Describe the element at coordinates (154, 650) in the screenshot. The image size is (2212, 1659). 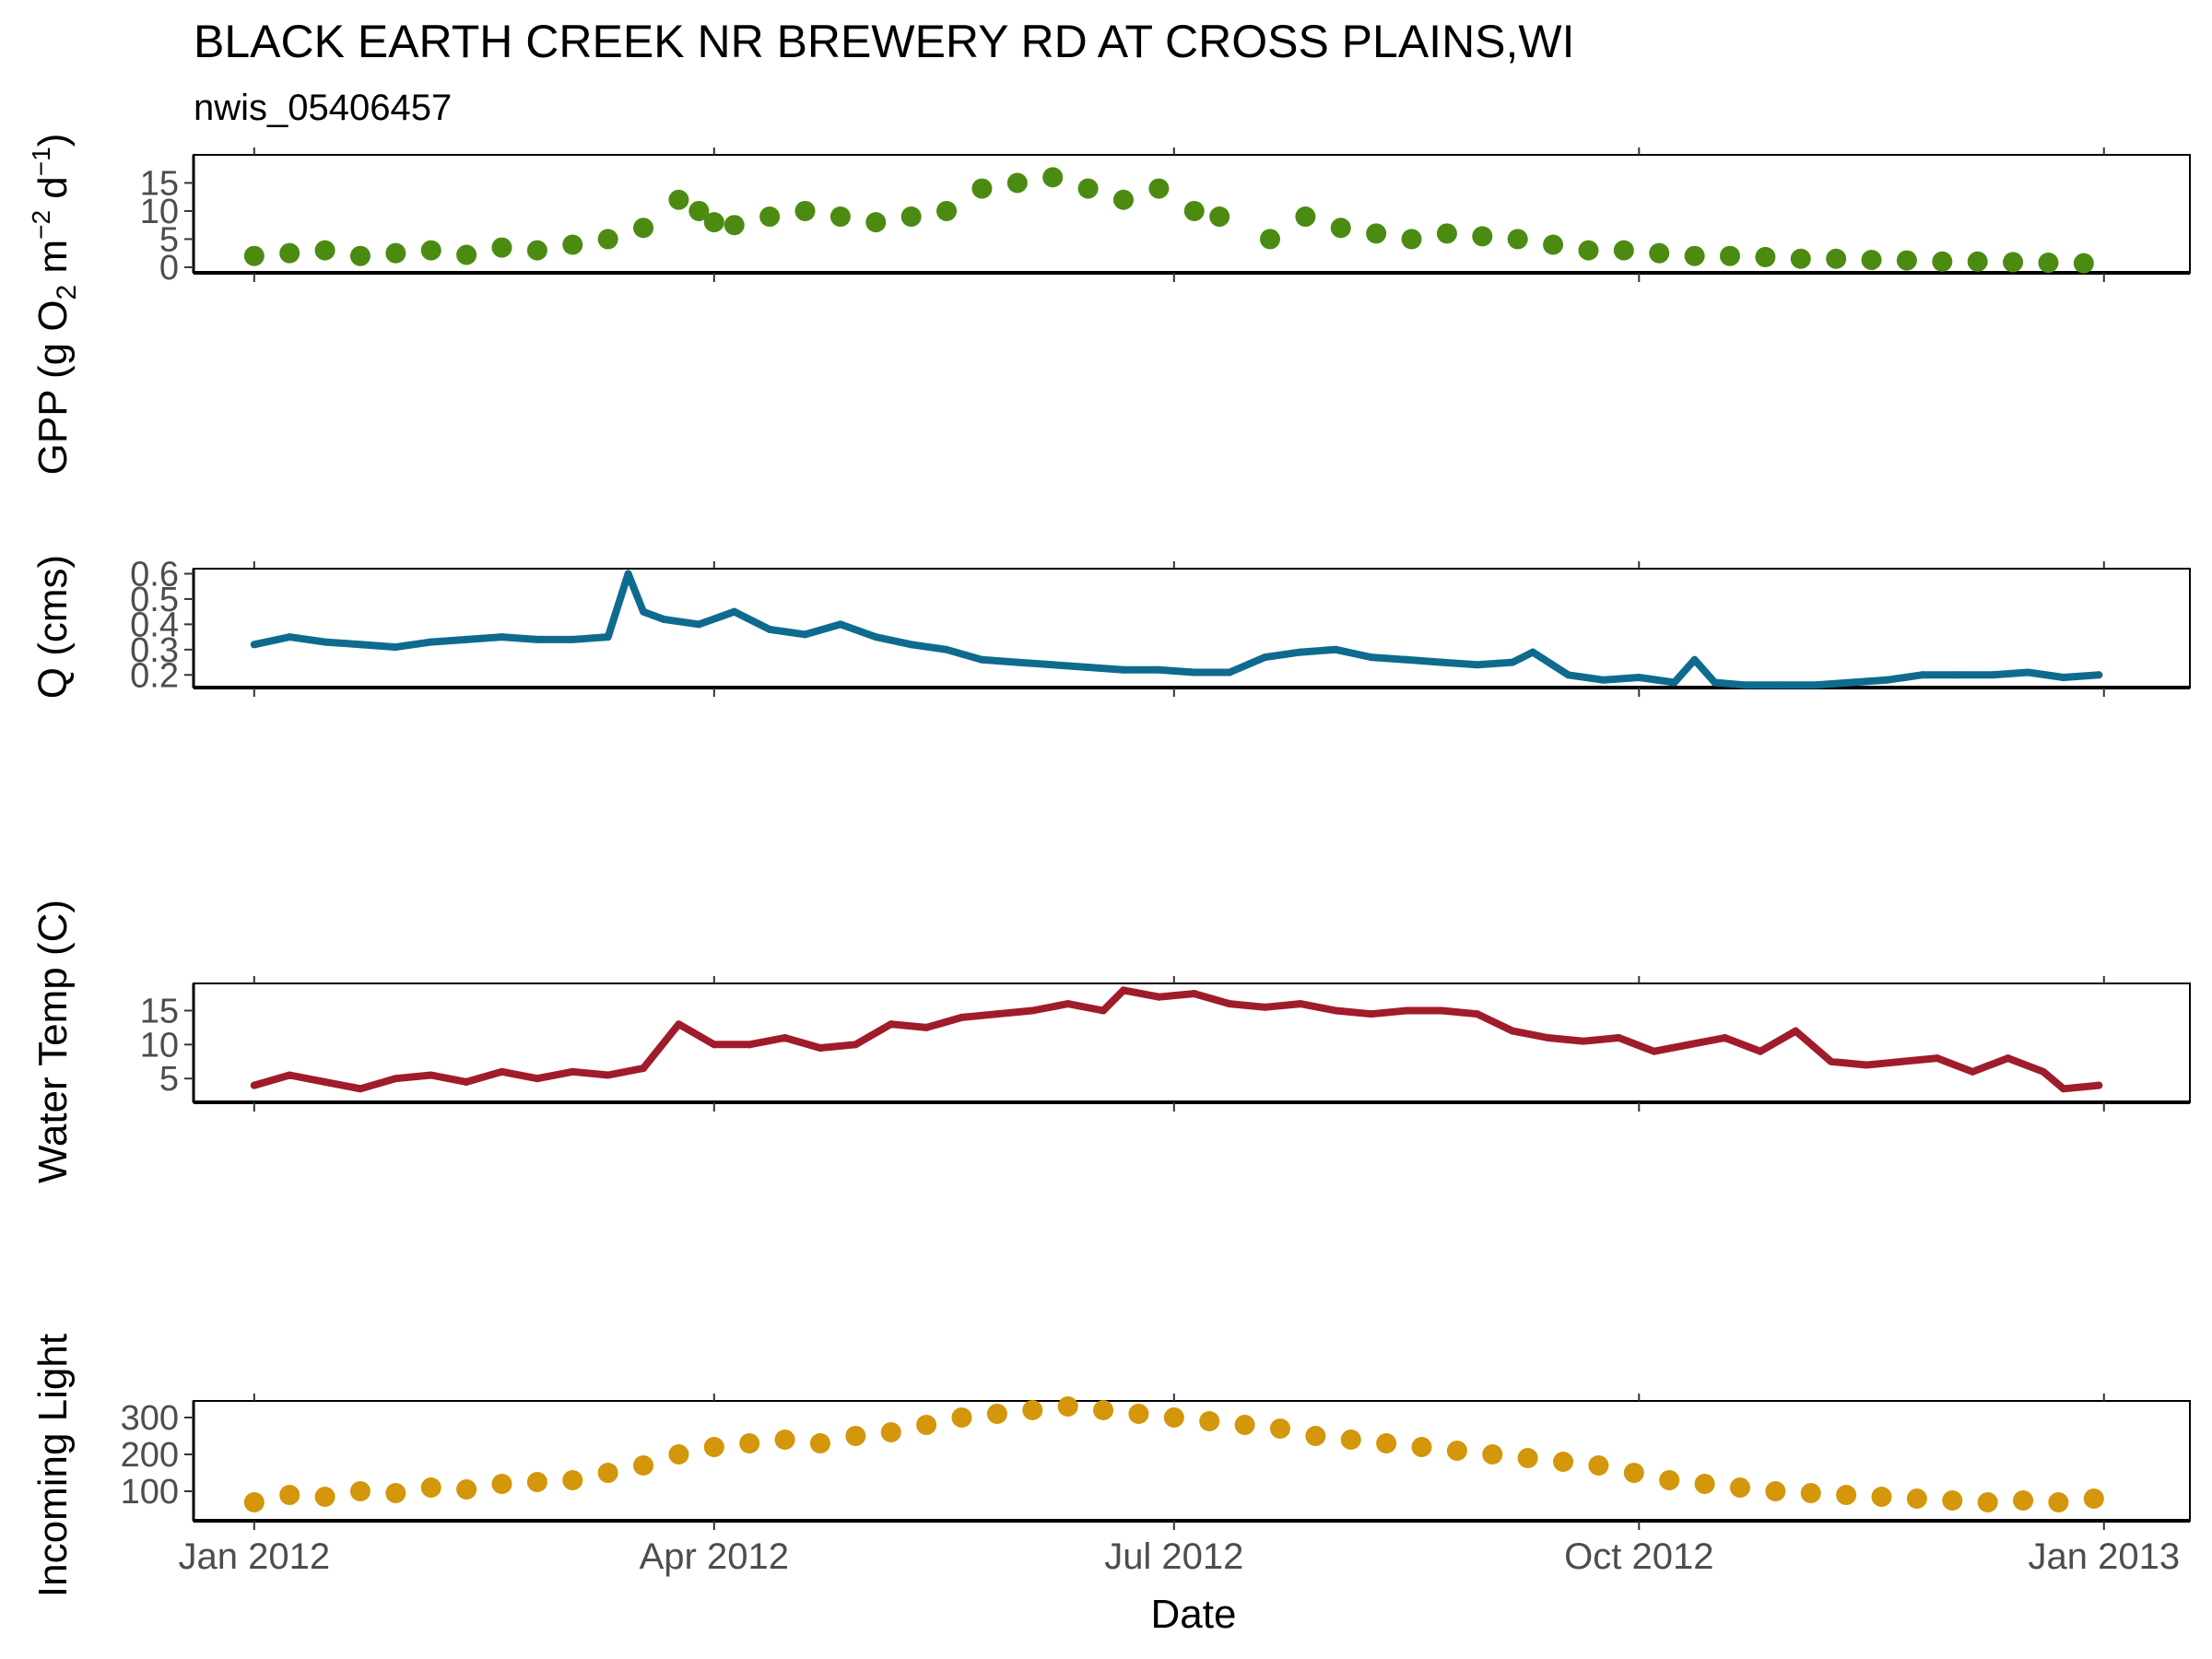
I see `y-tick-label: 0.3` at that location.